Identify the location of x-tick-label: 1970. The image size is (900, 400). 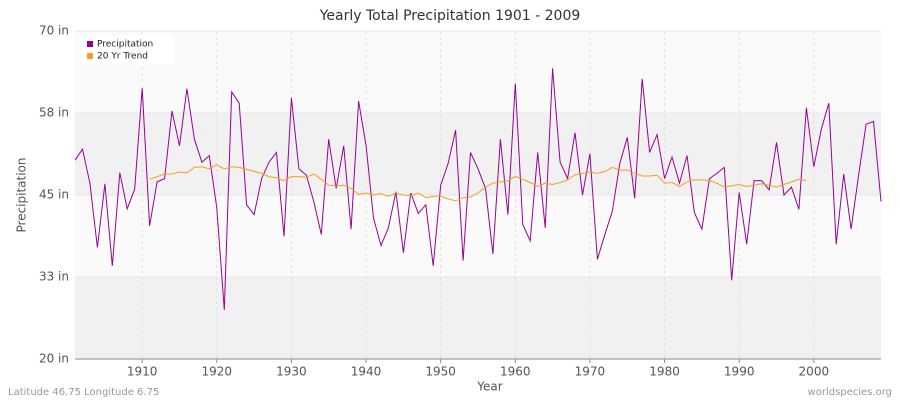
(590, 372).